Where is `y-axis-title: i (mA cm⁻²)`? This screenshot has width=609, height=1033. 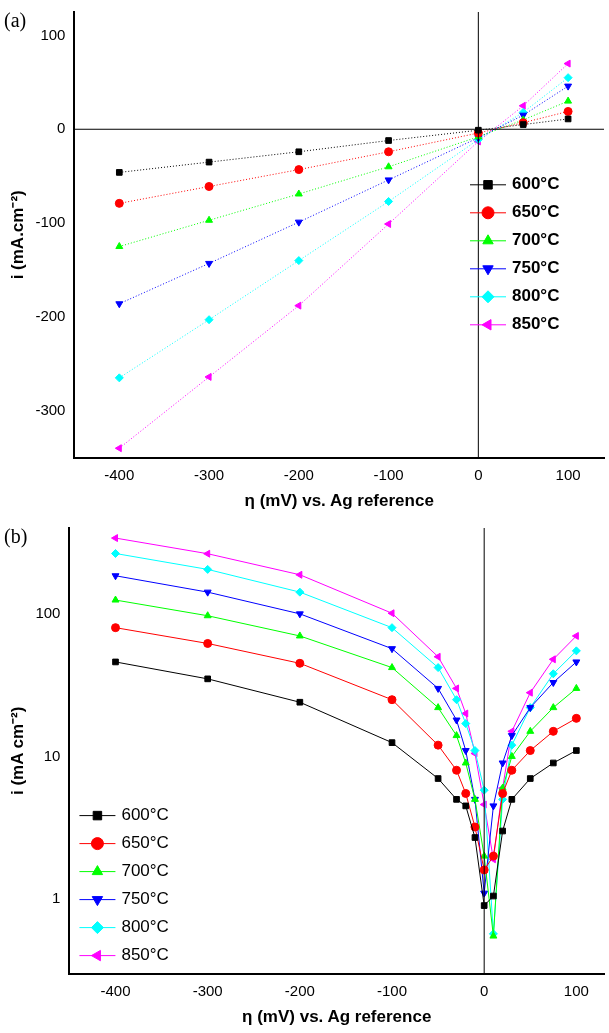
y-axis-title: i (mA cm⁻²) is located at coordinates (17, 751).